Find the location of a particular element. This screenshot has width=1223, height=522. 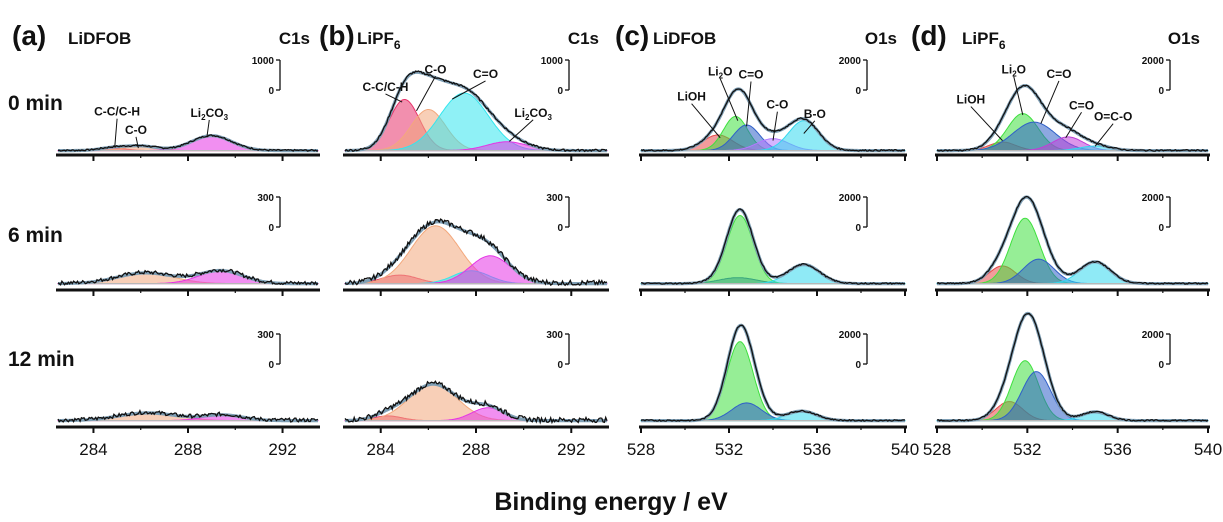

row-6-min: 6 min 300 0 is located at coordinates (164, 244).